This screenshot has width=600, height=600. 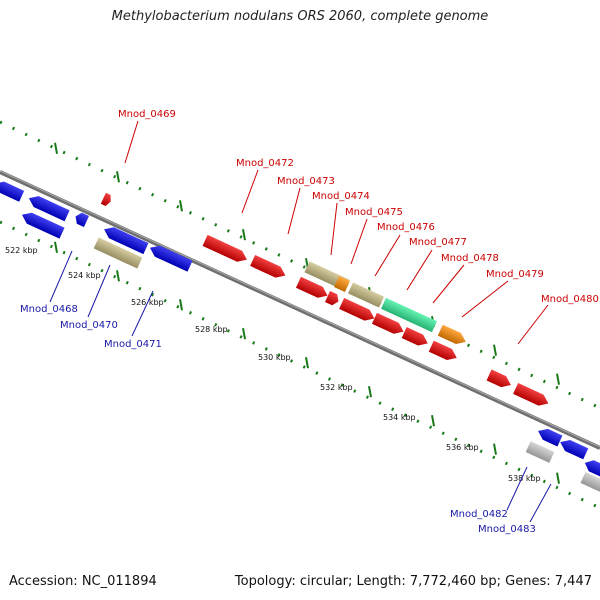 I want to click on gene-label: Mnod_0482, so click(x=479, y=514).